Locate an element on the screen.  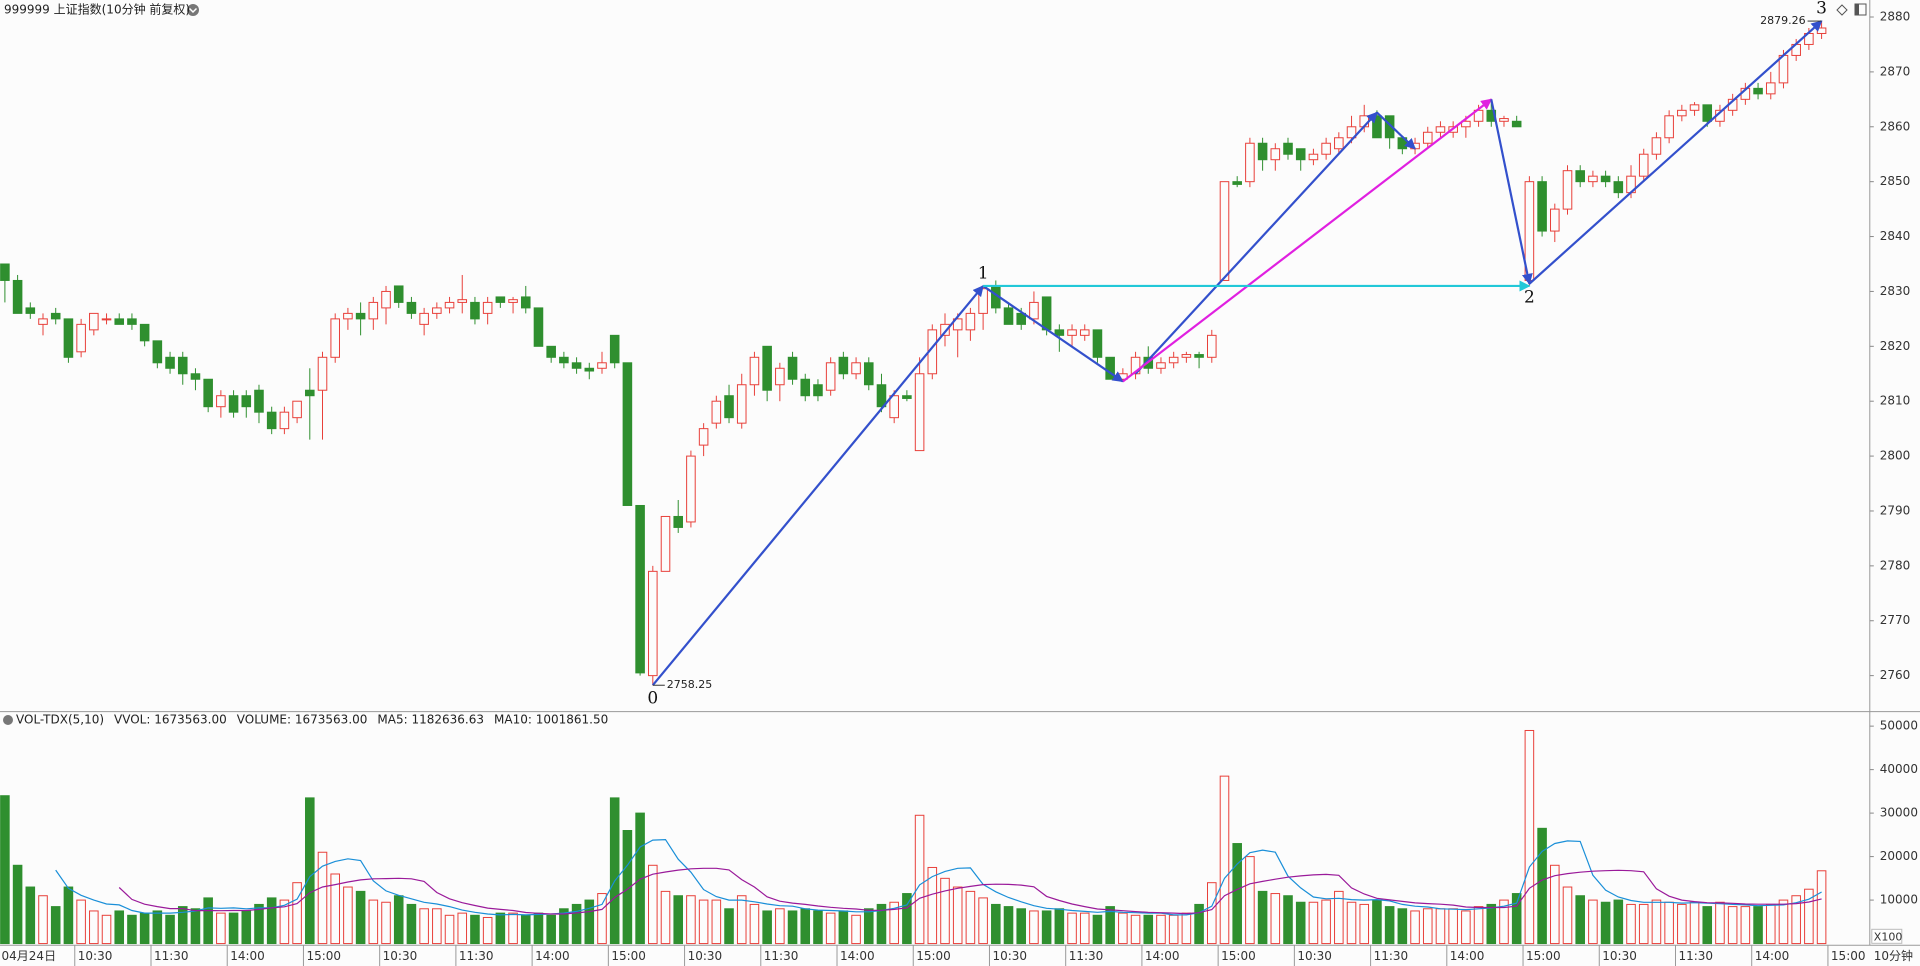
wave-label: 1 is located at coordinates (983, 273).